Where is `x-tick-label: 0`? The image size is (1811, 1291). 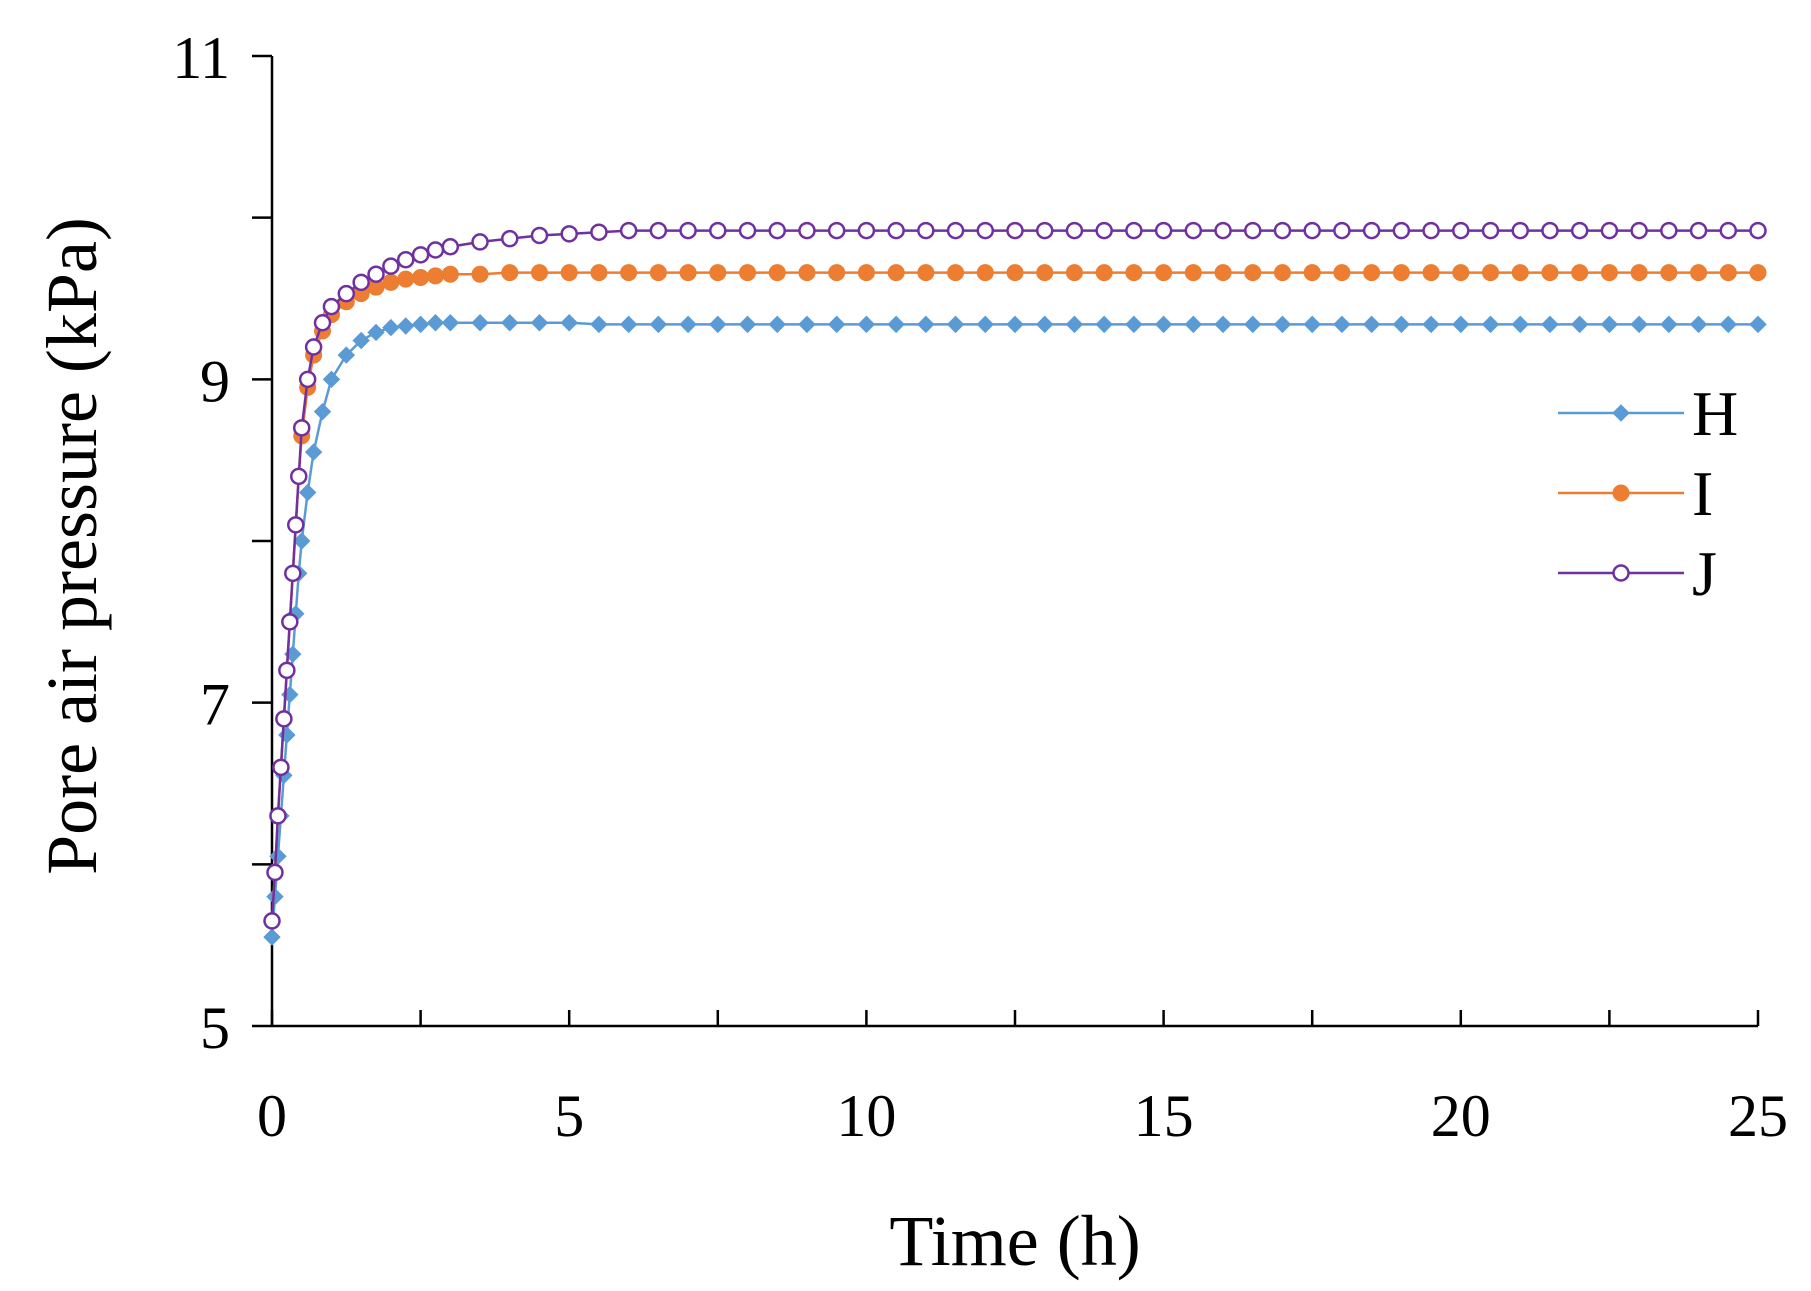
x-tick-label: 0 is located at coordinates (272, 1116).